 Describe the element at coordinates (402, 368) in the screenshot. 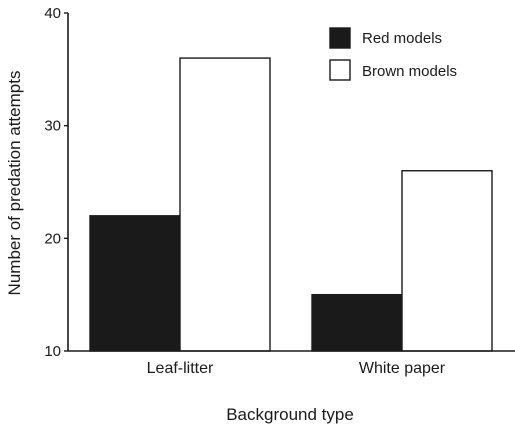

I see `x-tick-label: White paper` at that location.